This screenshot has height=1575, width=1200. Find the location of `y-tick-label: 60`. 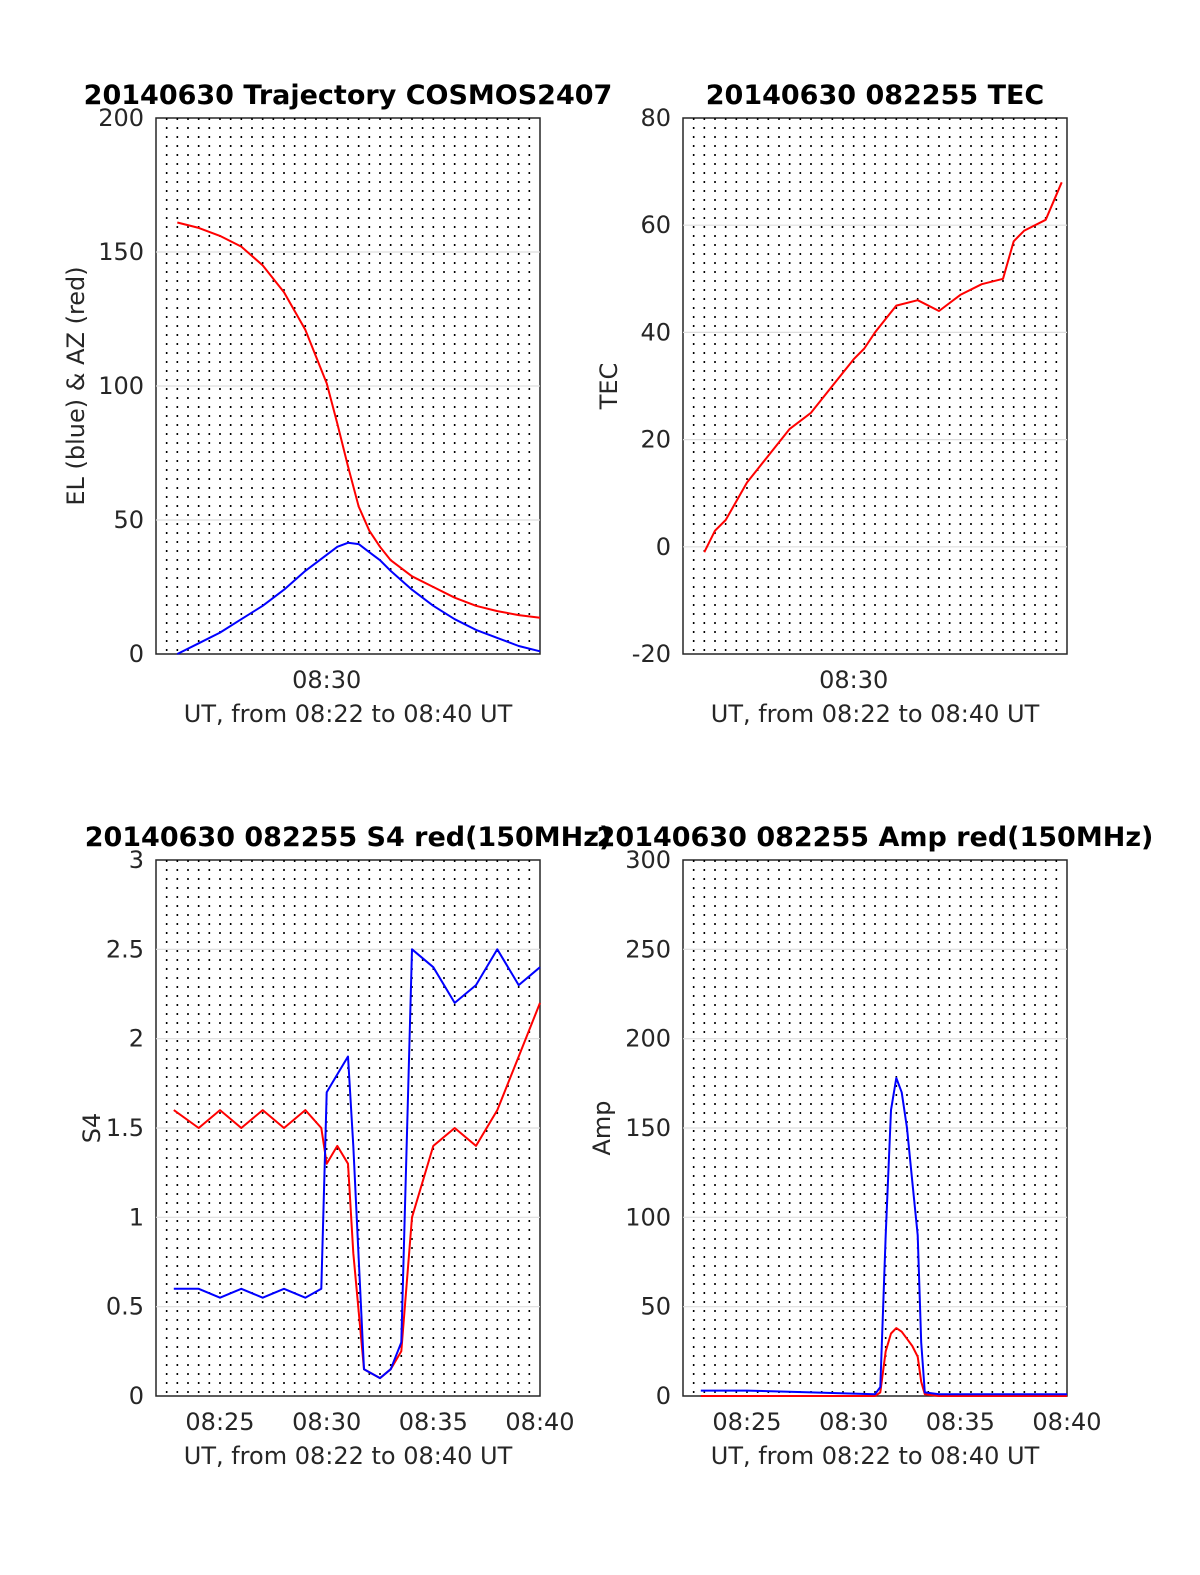

y-tick-label: 60 is located at coordinates (655, 225).